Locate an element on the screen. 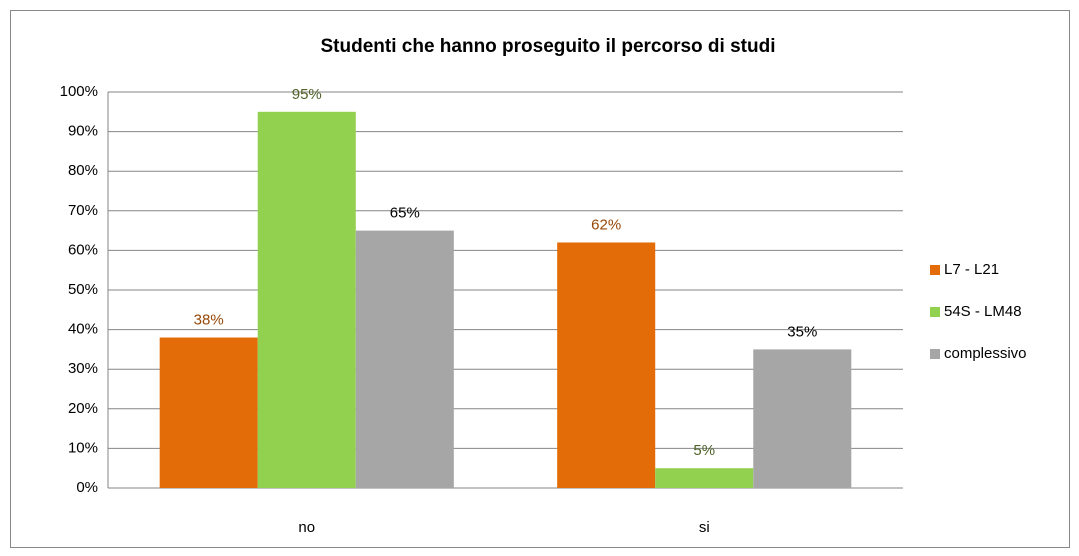 The height and width of the screenshot is (556, 1079). y-tick-label: 70% is located at coordinates (83, 210).